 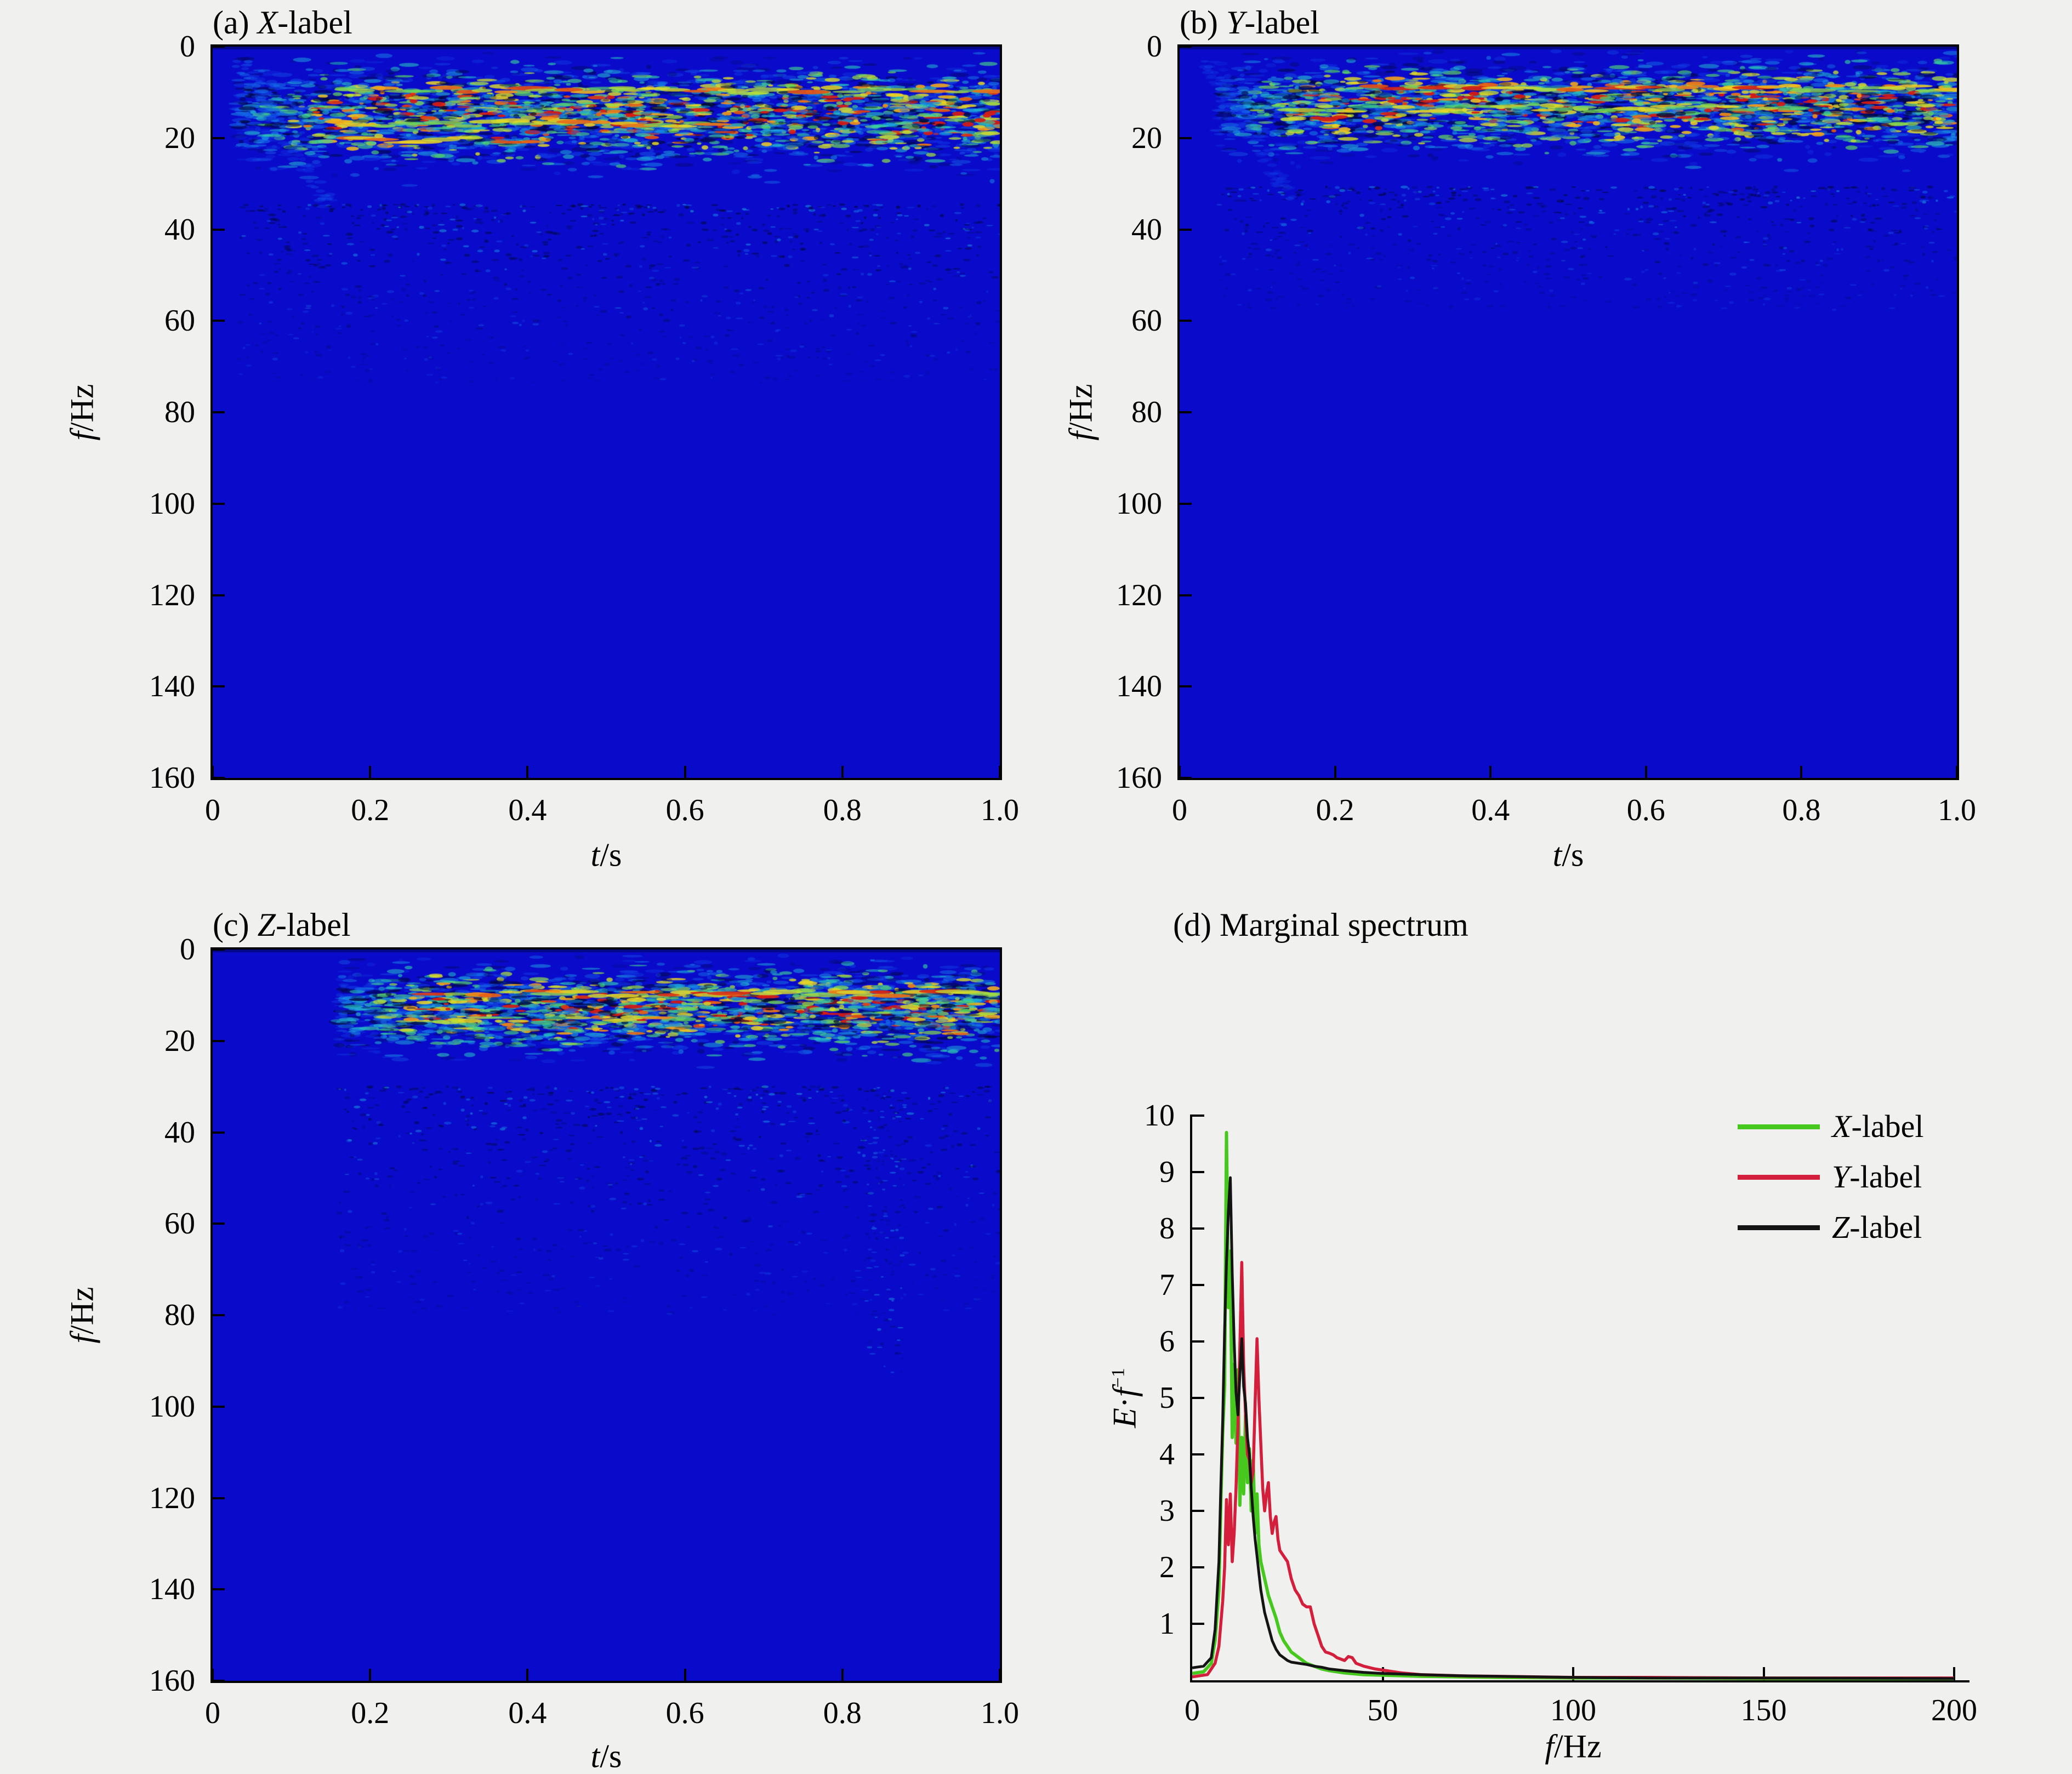 What do you see at coordinates (266, 925) in the screenshot?
I see `panel-c-title-var: Z` at bounding box center [266, 925].